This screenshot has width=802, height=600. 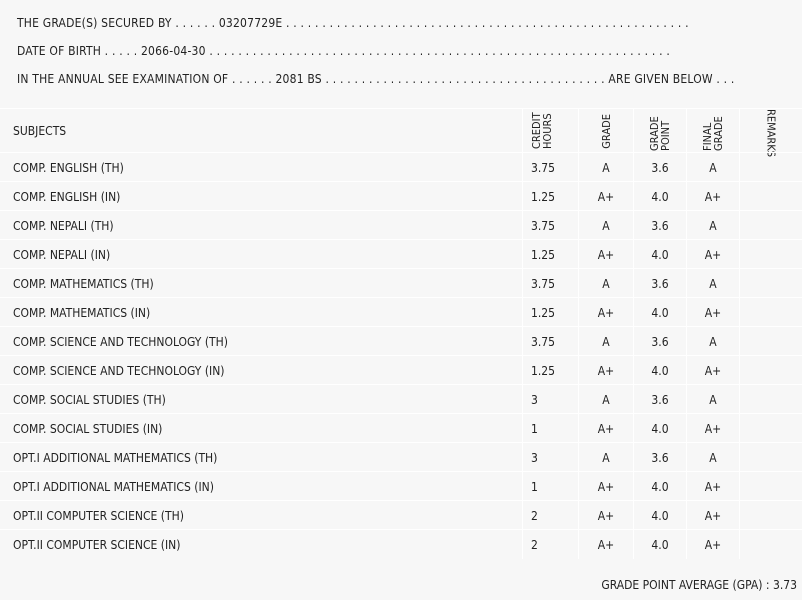 I want to click on table-cell: COMP. SOCIAL STUDIES (IN), so click(x=261, y=428).